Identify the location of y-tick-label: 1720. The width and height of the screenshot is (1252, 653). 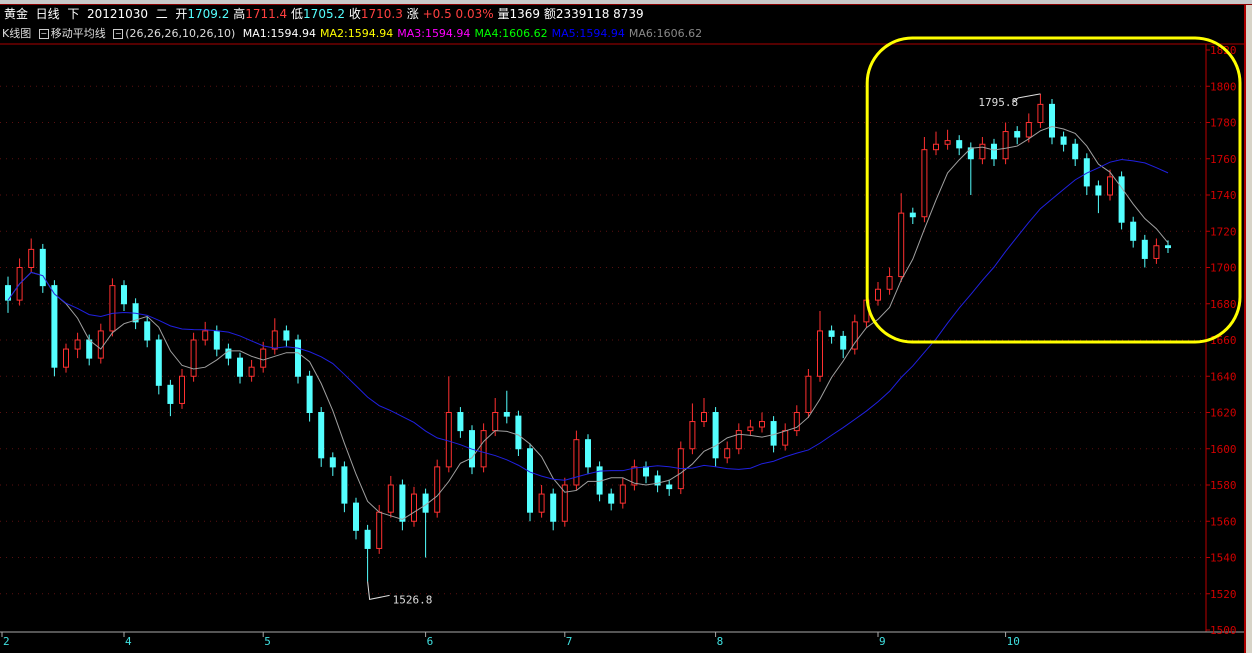
(1223, 231).